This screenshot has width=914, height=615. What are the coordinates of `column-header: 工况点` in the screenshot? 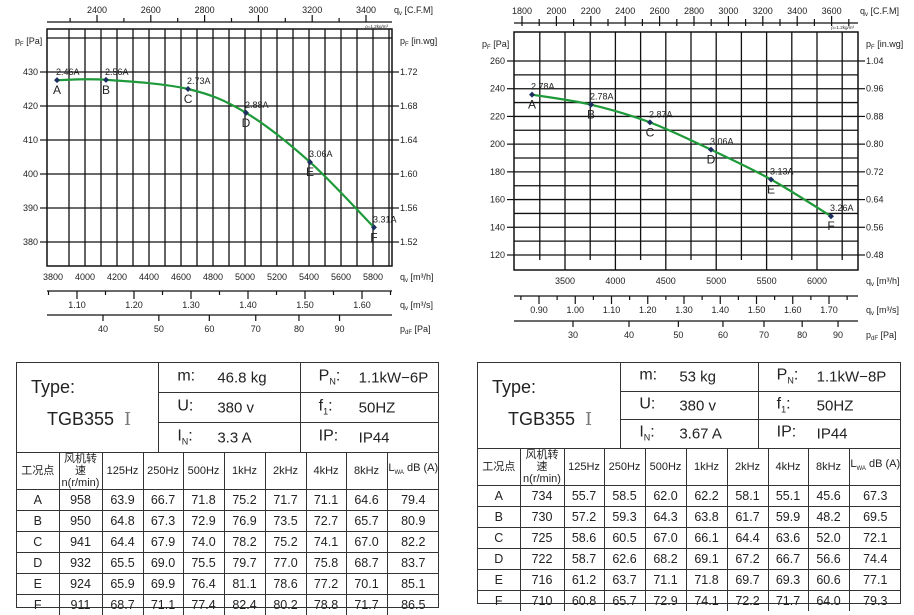 It's located at (38, 471).